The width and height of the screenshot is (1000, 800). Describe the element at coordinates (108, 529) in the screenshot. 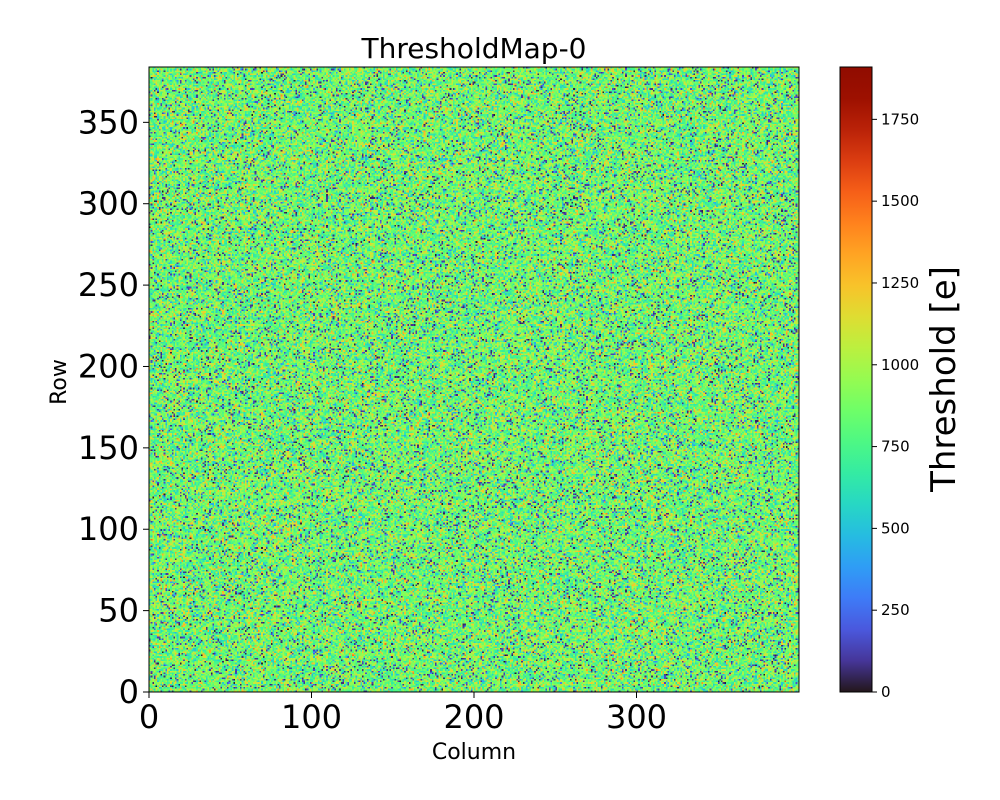

I see `y-tick-label: 100` at that location.